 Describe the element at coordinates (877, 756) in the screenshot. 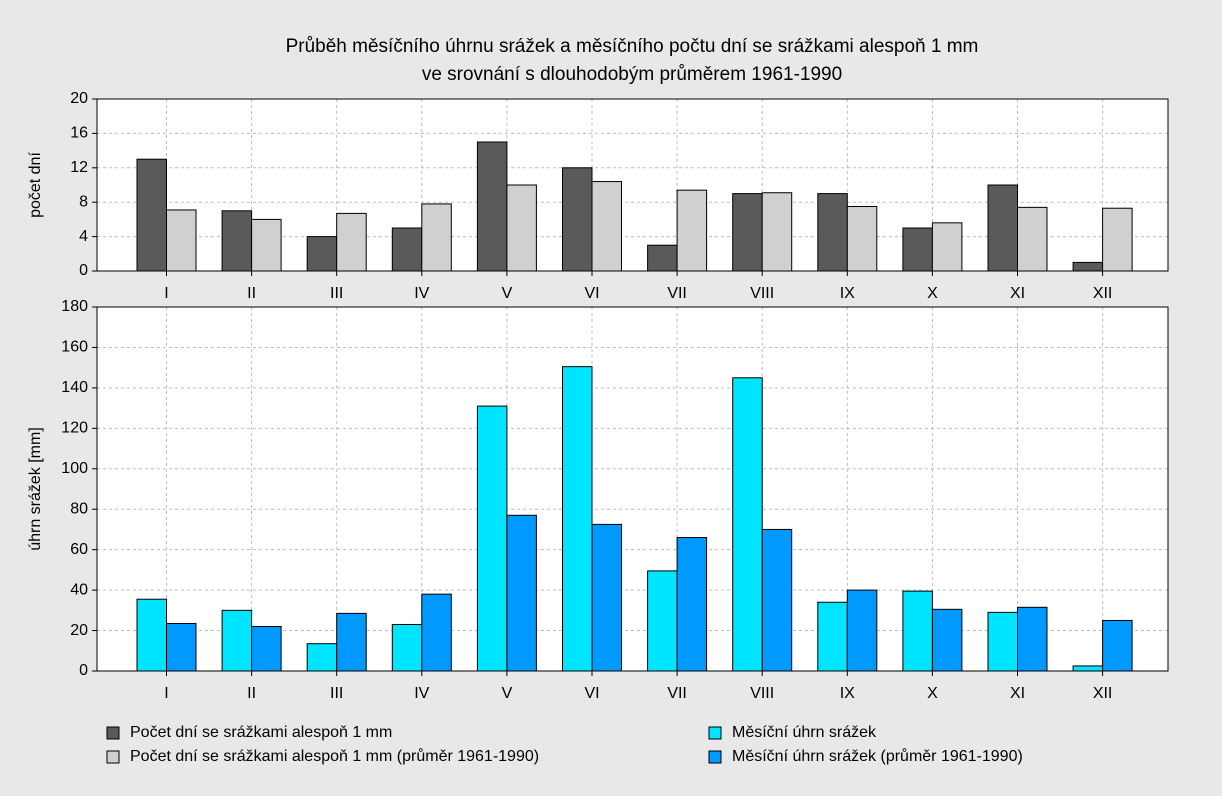

I see `legend-label: Měsíční úhrn srážek (průměr 1961-1990)` at that location.